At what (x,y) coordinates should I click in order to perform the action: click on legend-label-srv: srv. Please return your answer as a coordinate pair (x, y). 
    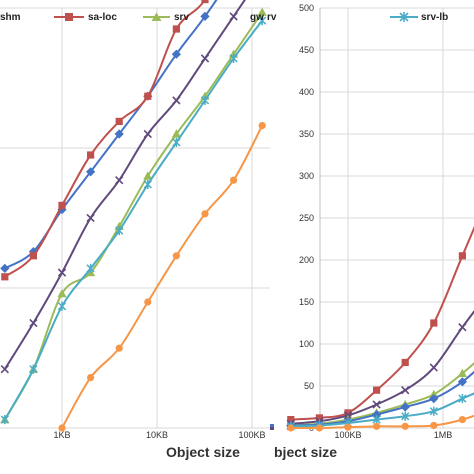
    Looking at the image, I should click on (181, 17).